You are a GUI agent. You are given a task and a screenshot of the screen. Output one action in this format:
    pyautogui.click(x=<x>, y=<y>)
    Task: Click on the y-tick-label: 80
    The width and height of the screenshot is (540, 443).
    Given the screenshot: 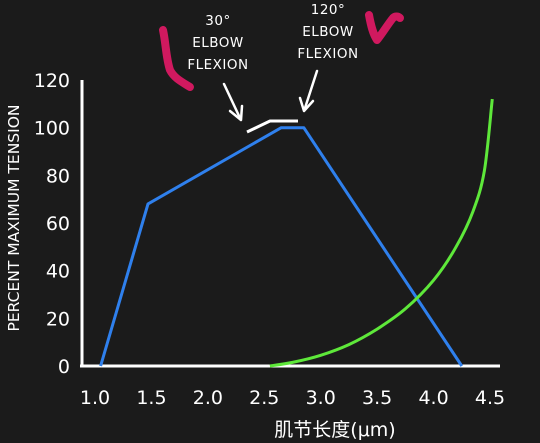 What is the action you would take?
    pyautogui.click(x=58, y=176)
    